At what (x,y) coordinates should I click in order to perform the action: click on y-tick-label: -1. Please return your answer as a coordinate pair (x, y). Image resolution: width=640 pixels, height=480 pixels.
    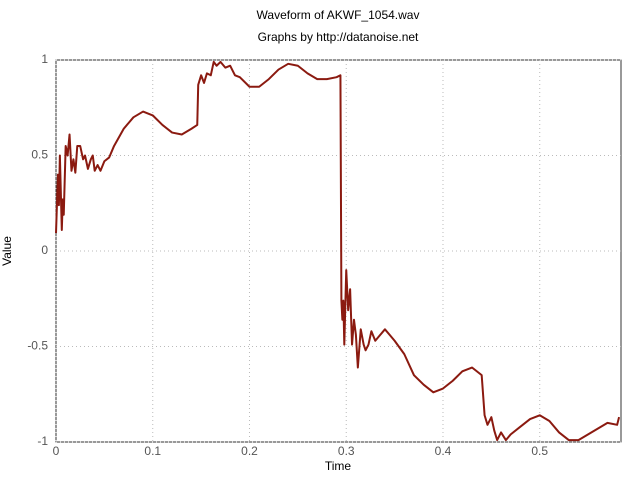
    Looking at the image, I should click on (42, 441).